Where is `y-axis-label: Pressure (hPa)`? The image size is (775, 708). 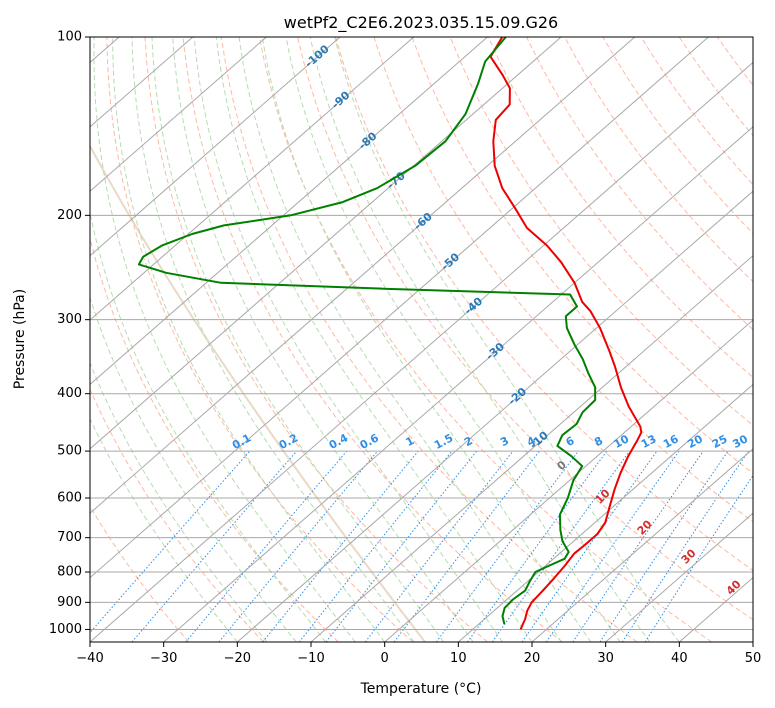 y-axis-label: Pressure (hPa) is located at coordinates (20, 339).